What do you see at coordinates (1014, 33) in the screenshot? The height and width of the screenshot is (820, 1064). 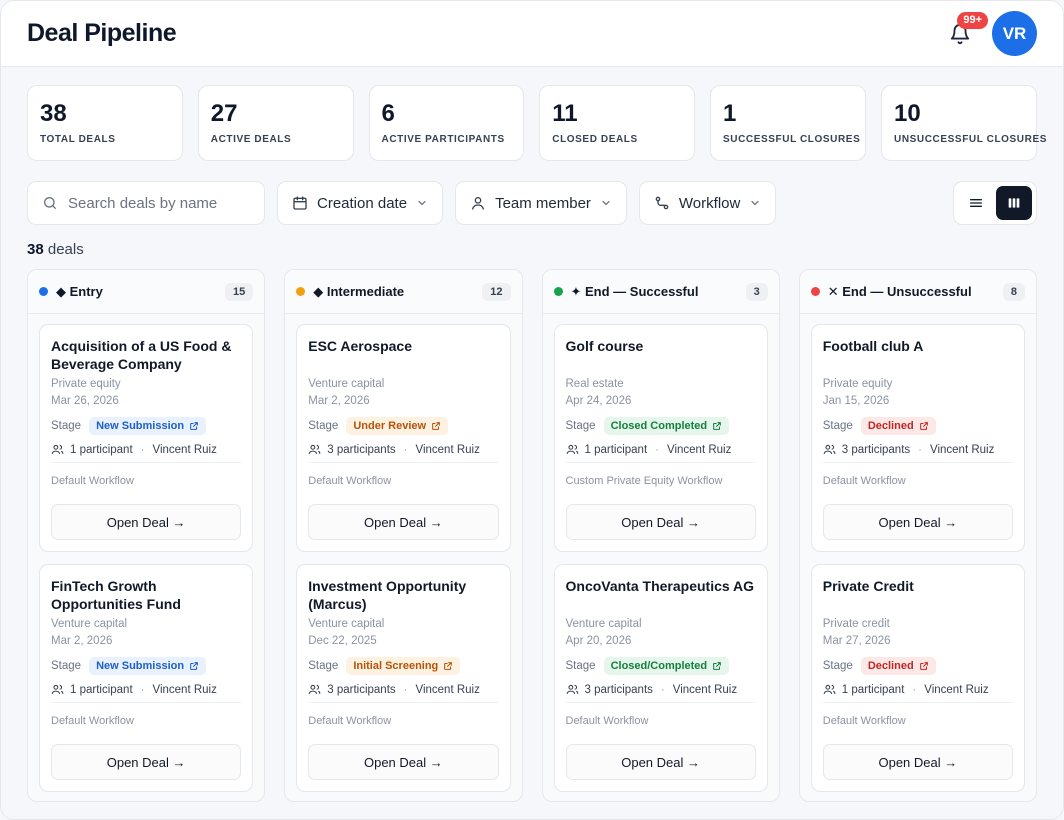 I see `user-avatar: VR` at bounding box center [1014, 33].